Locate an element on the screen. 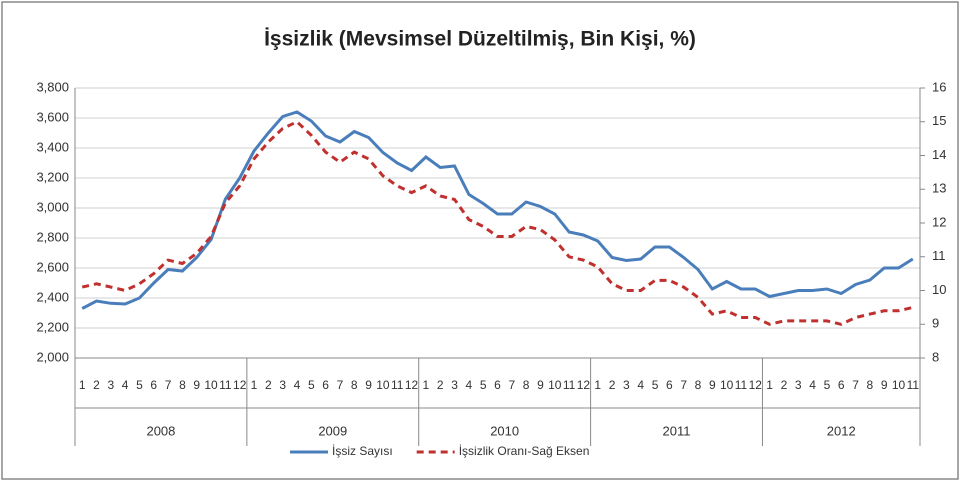 Image resolution: width=962 pixels, height=488 pixels. y-tick-label: 2,400 is located at coordinates (52, 296).